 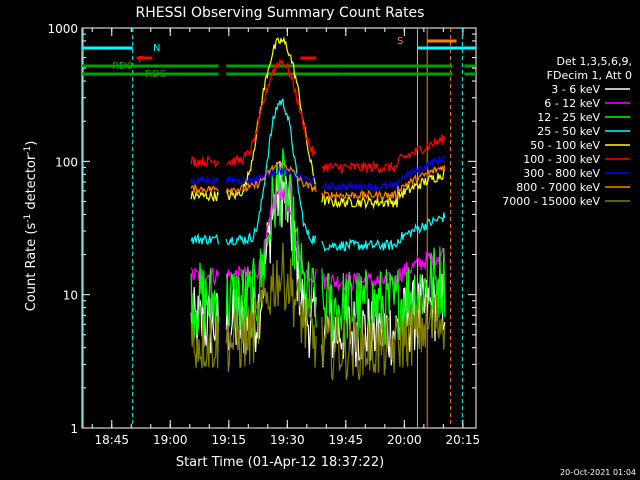 I want to click on x-tick-label: 19:15, so click(x=228, y=440).